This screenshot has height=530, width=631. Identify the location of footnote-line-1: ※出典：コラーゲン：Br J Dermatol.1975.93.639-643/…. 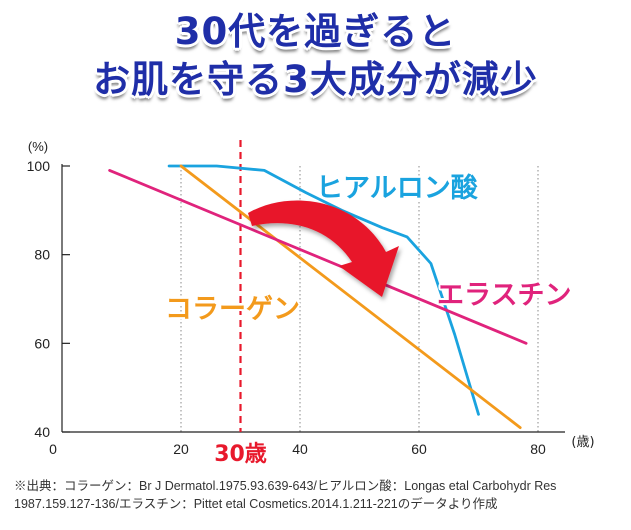
(285, 486).